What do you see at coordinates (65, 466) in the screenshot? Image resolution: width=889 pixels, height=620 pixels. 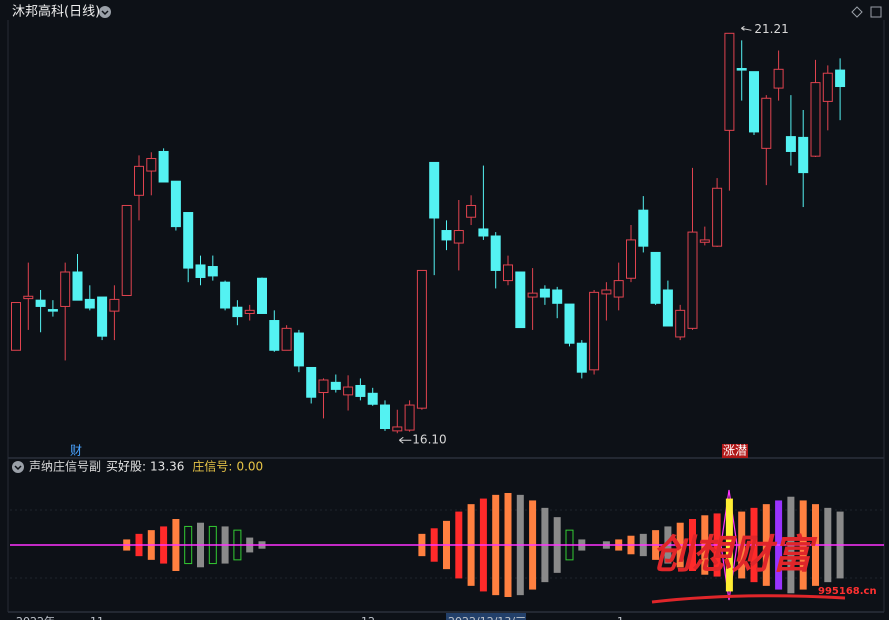 I see `indicator-name: 声纳庄信号副` at bounding box center [65, 466].